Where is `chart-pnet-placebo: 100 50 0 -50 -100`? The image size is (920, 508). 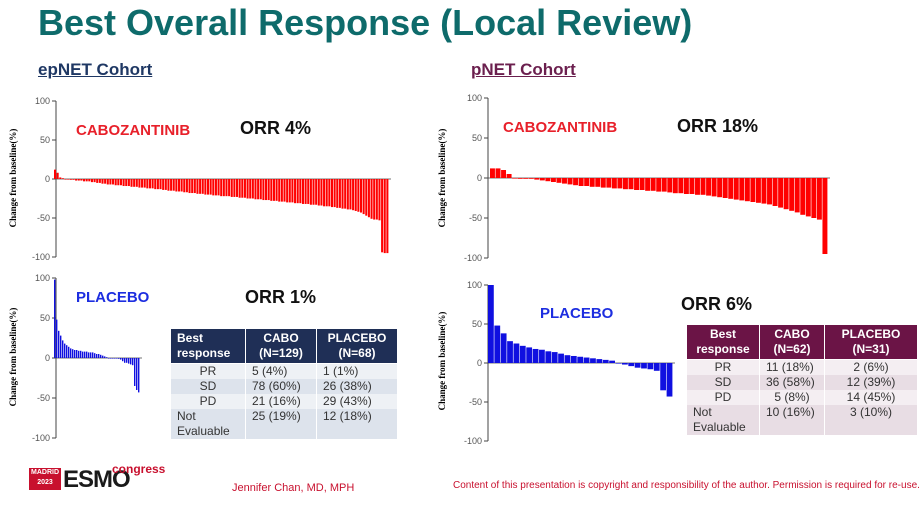 chart-pnet-placebo: 100 50 0 -50 -100 is located at coordinates (569, 363).